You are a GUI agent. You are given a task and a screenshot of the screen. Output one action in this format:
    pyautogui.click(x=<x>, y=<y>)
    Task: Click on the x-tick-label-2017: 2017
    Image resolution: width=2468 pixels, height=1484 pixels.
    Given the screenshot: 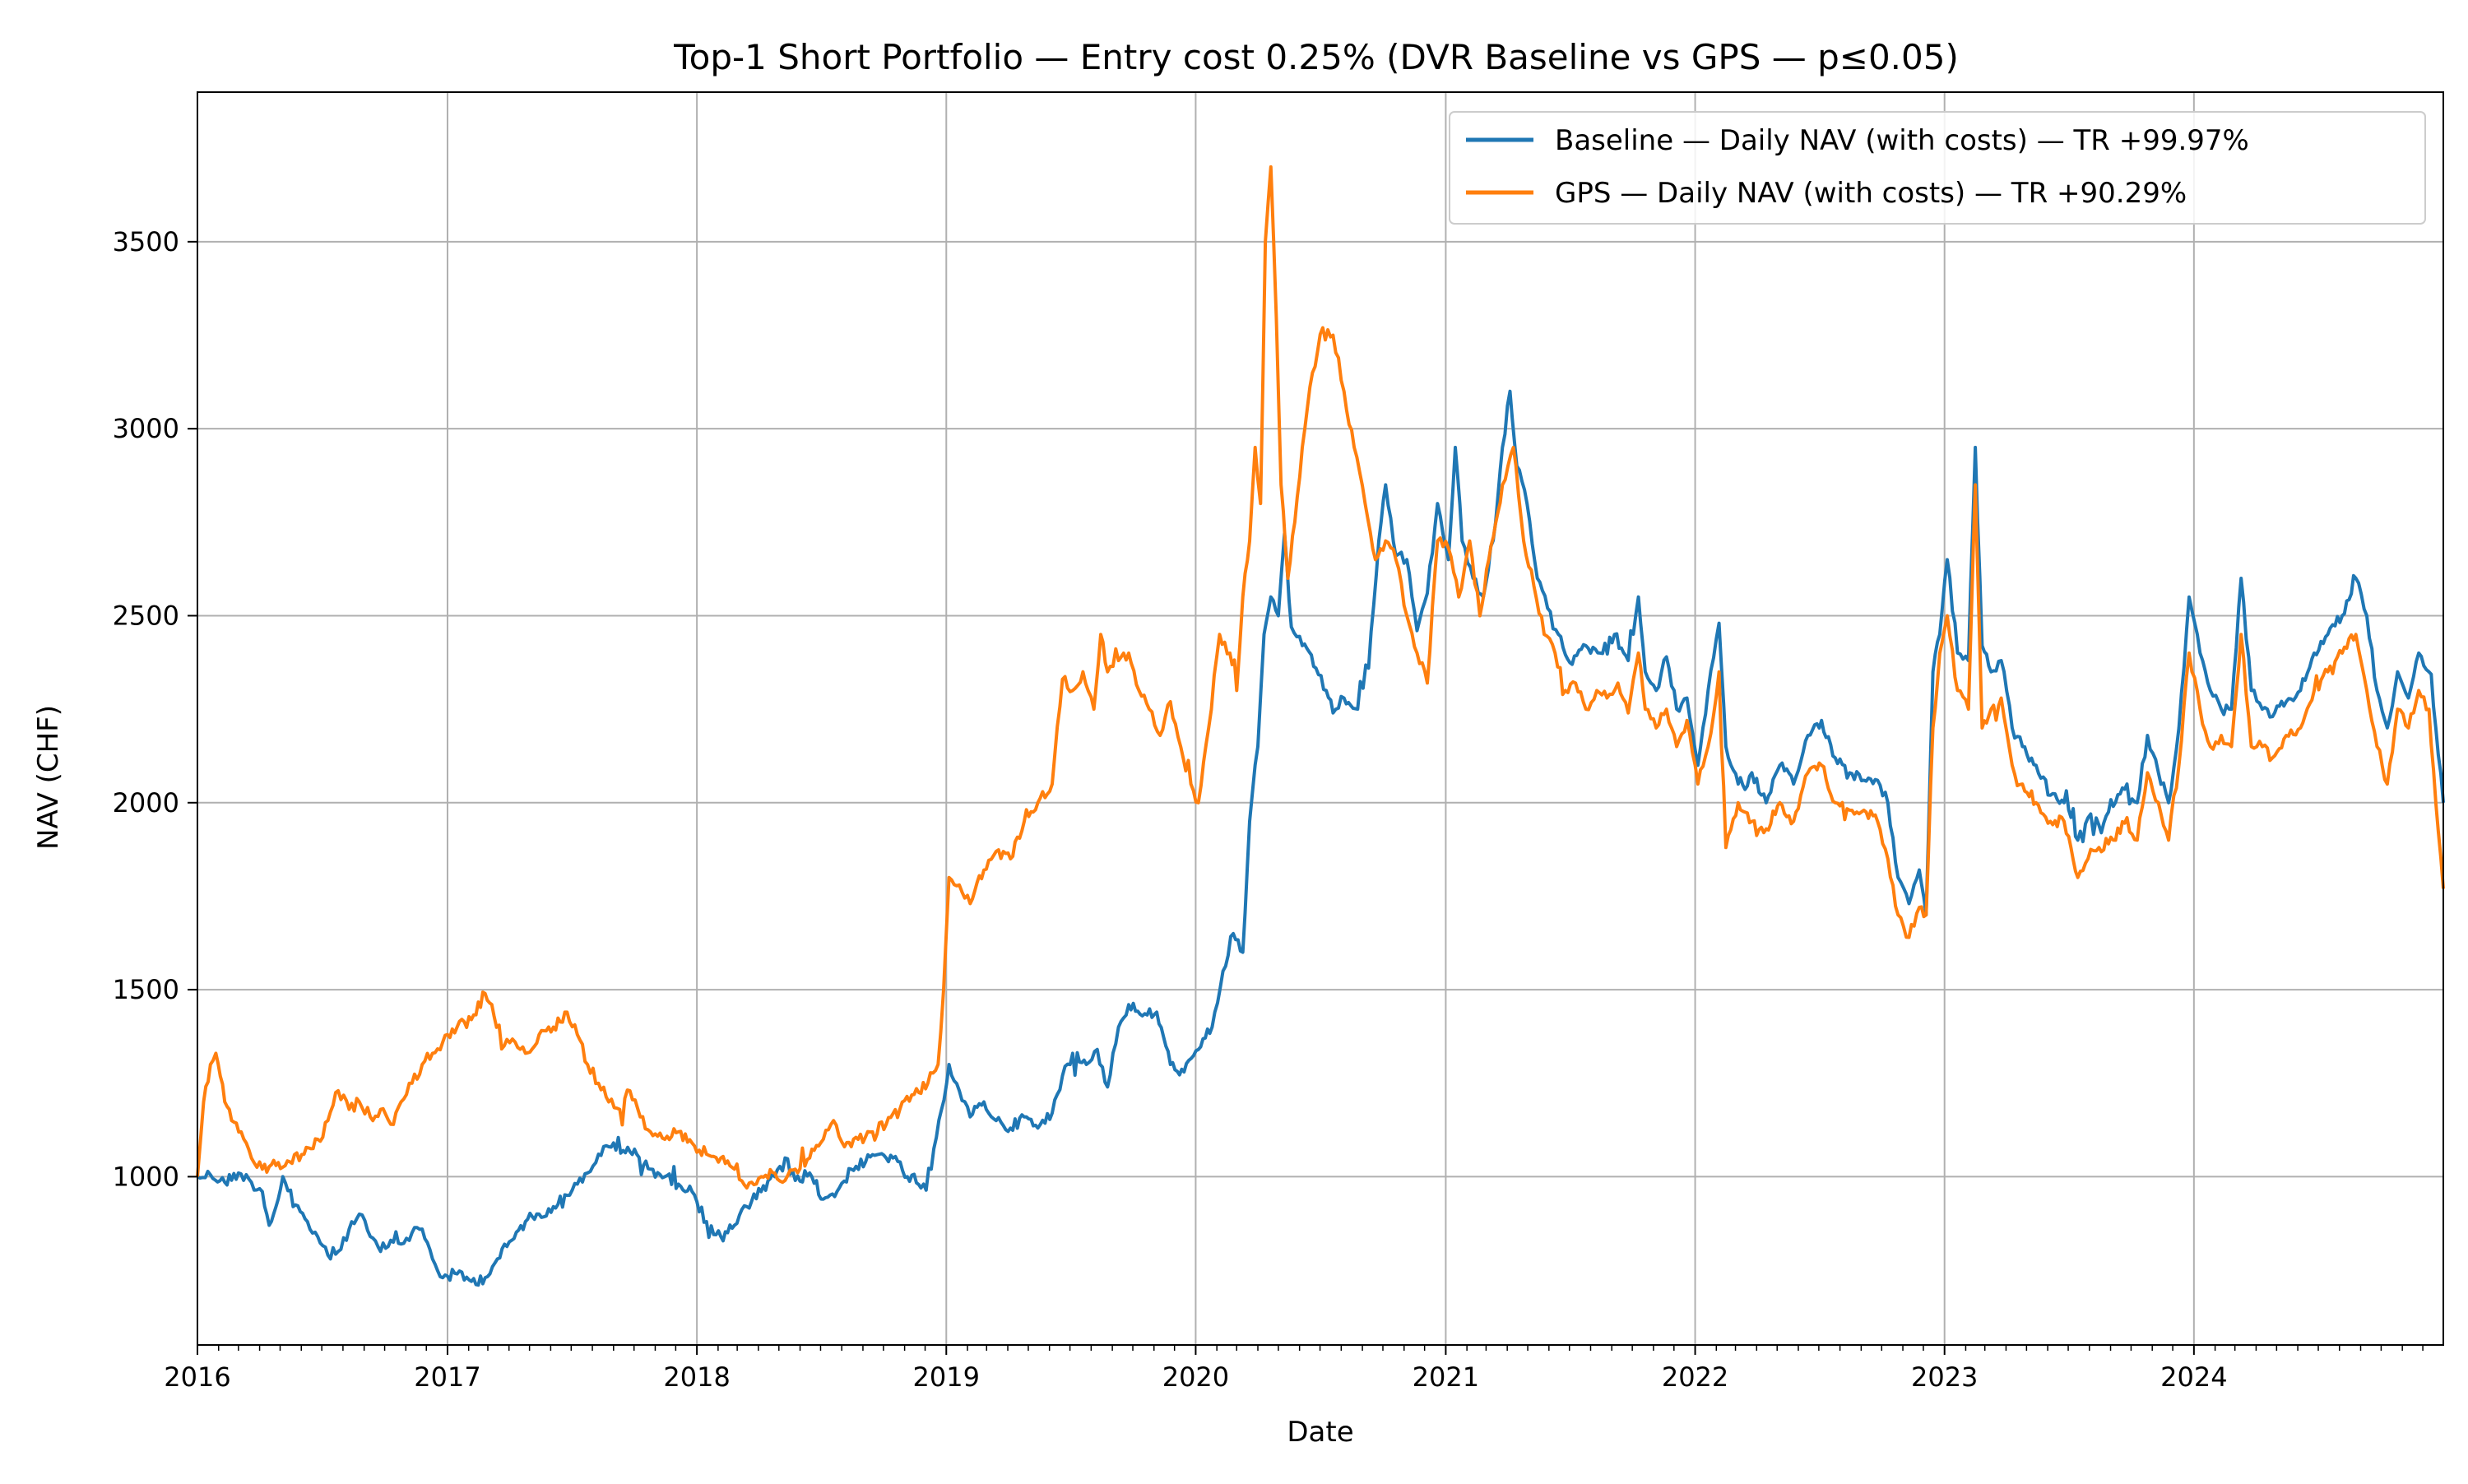 What is the action you would take?
    pyautogui.click(x=447, y=1377)
    